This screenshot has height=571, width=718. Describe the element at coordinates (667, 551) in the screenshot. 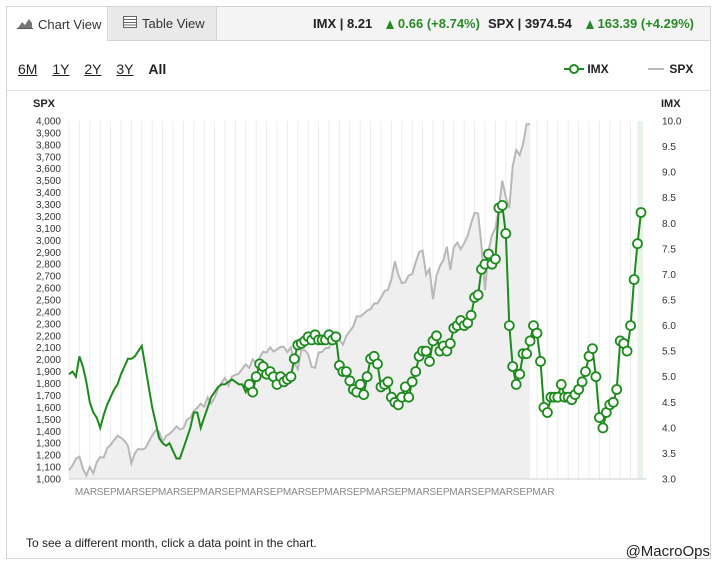

I see `credit-text: @MacroOps` at that location.